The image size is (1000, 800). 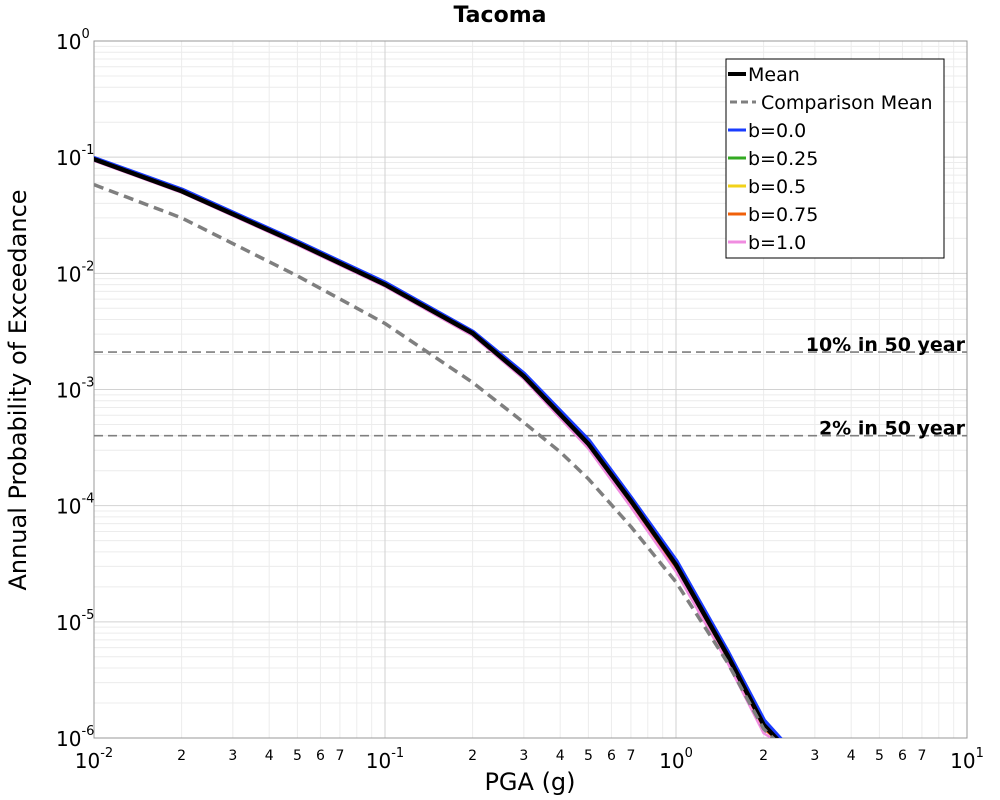 I want to click on legend-label: b=0.5, so click(x=777, y=187).